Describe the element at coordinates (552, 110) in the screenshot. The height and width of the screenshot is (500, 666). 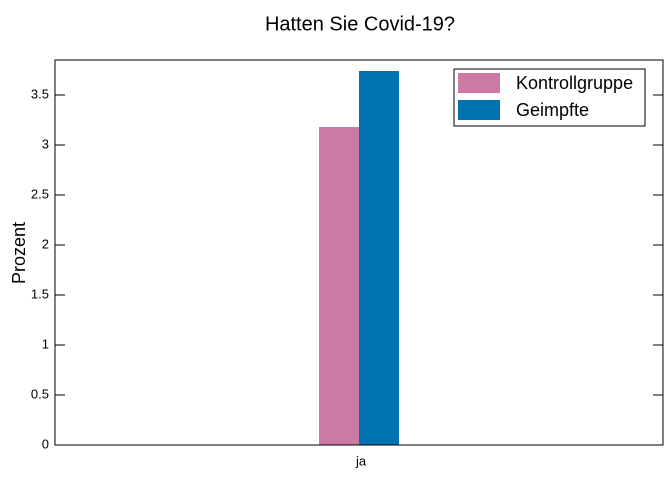
I see `legend-label: Geimpfte` at that location.